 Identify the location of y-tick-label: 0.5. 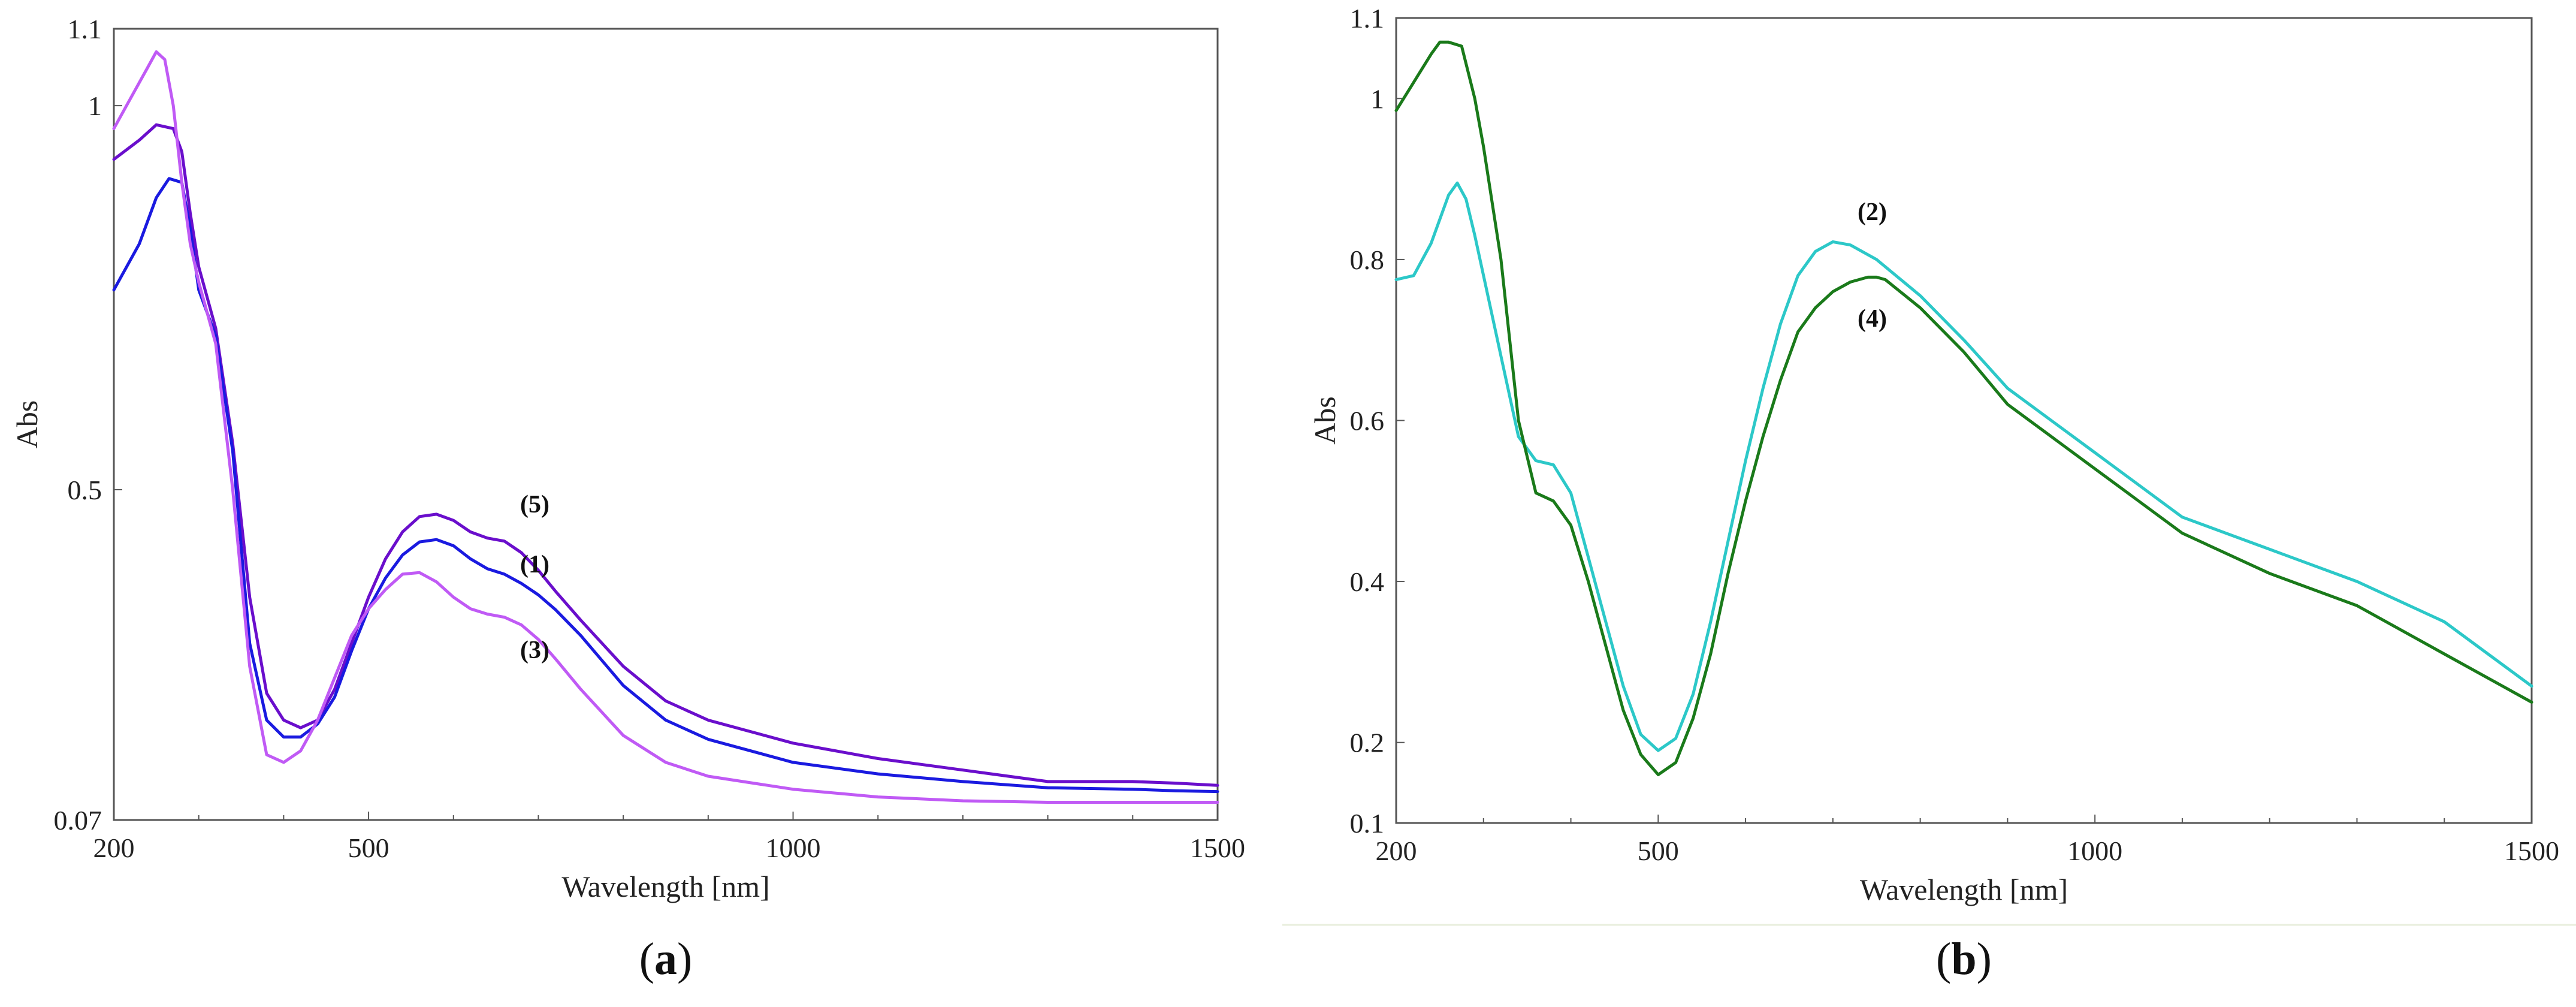
(85, 490).